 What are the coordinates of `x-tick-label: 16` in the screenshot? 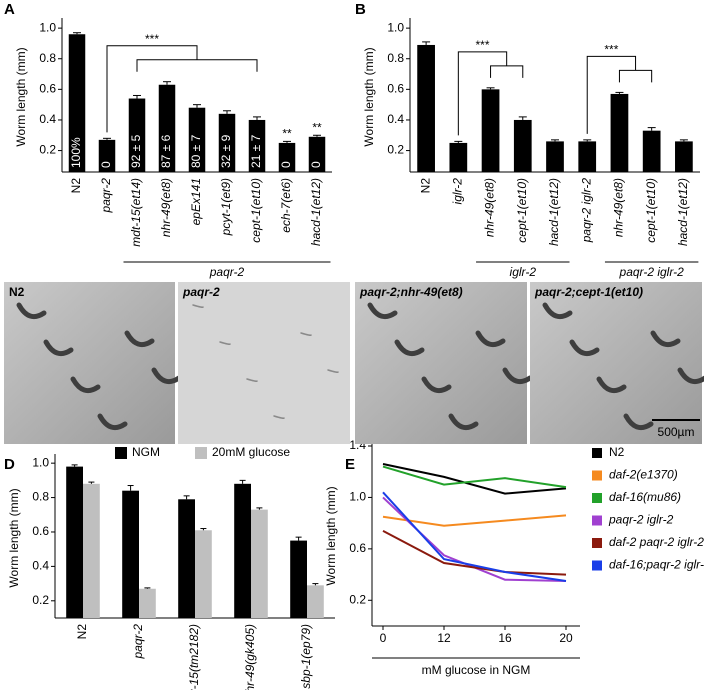 It's located at (505, 638).